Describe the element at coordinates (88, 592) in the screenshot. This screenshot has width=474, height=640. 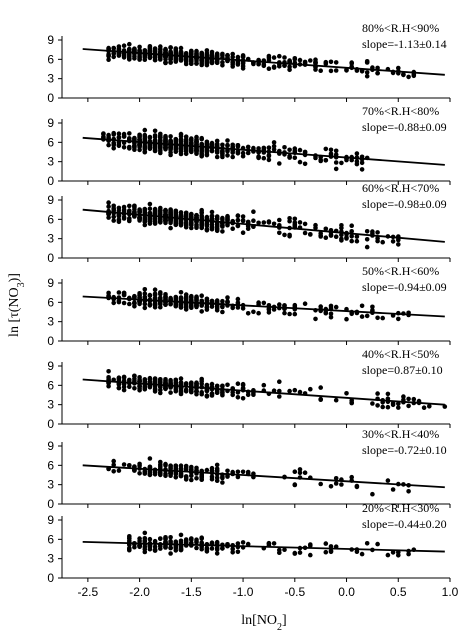
I see `x-tick-label: -2.5` at that location.